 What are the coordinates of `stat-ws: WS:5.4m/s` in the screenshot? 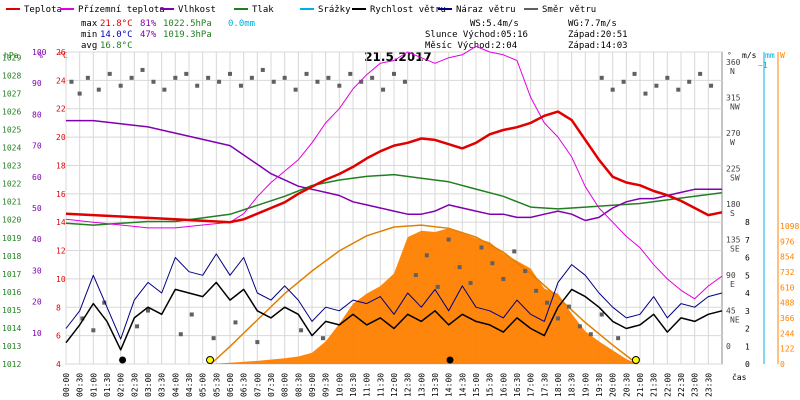 It's located at (494, 24).